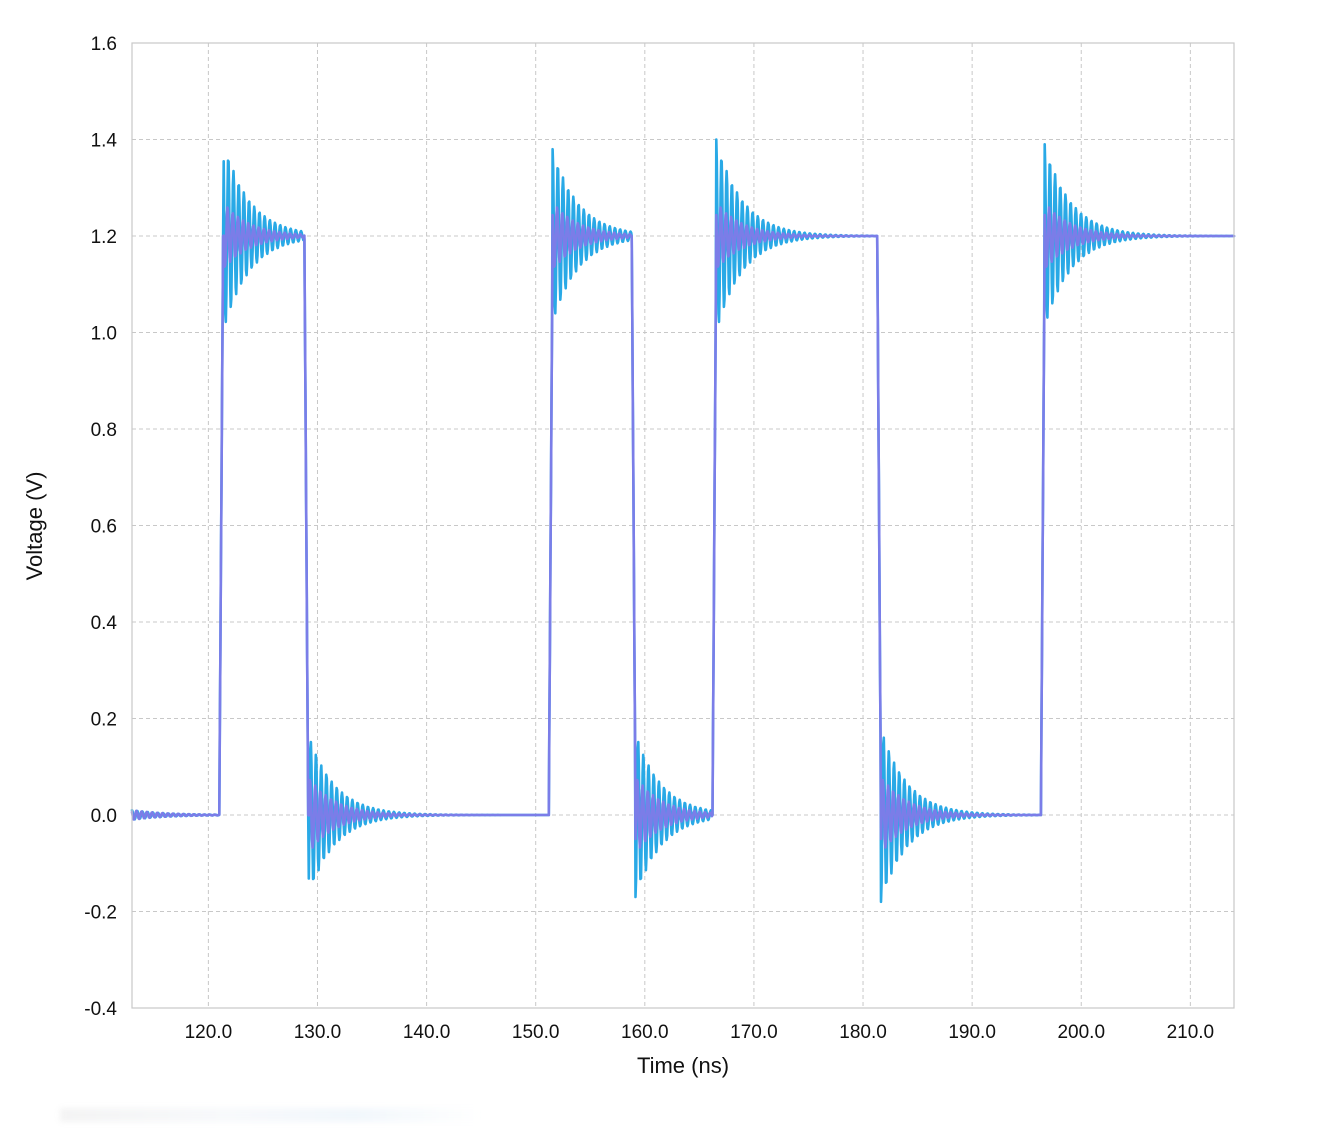  I want to click on x-tick-label: 150.0, so click(536, 1032).